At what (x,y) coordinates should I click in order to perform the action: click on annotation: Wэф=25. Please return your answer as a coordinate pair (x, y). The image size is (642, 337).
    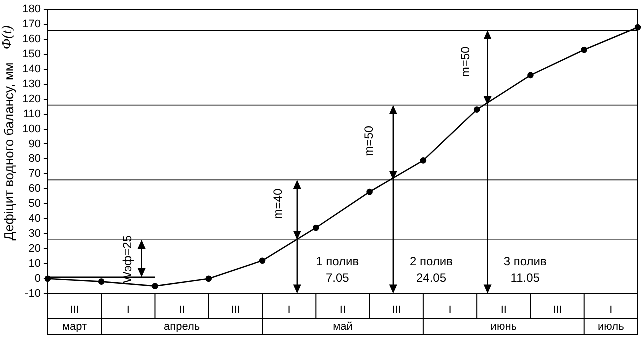
    Looking at the image, I should click on (127, 259).